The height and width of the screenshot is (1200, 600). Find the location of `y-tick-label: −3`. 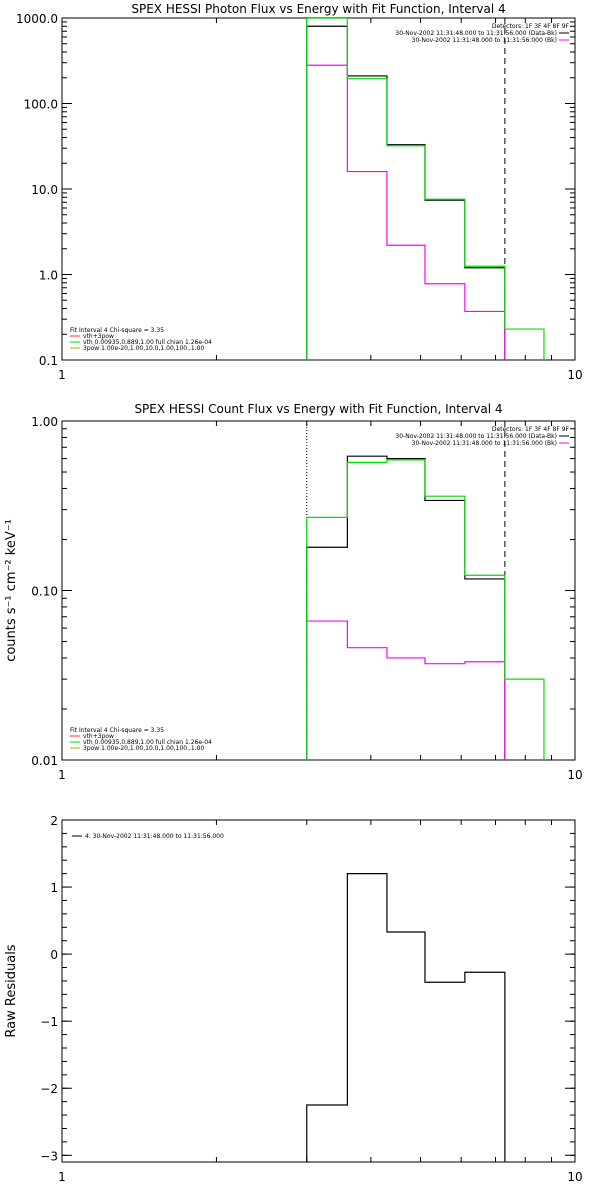

y-tick-label: −3 is located at coordinates (49, 1156).